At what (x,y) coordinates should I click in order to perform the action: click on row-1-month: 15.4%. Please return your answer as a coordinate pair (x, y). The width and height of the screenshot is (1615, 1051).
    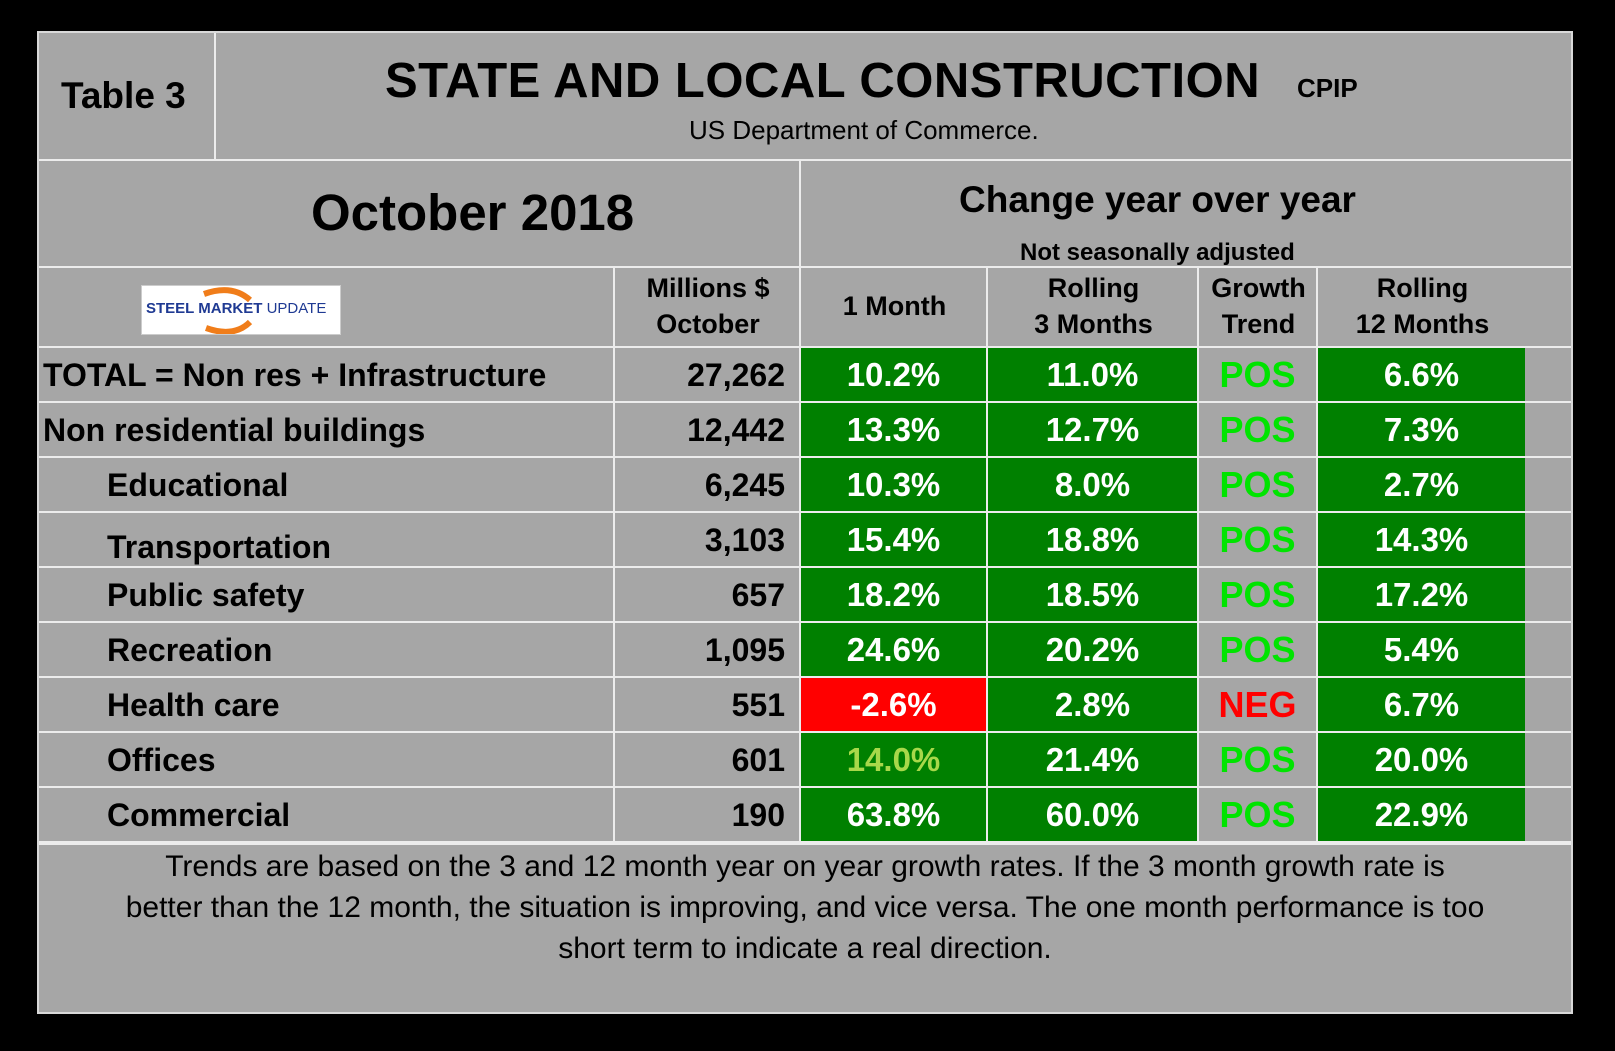
    Looking at the image, I should click on (893, 539).